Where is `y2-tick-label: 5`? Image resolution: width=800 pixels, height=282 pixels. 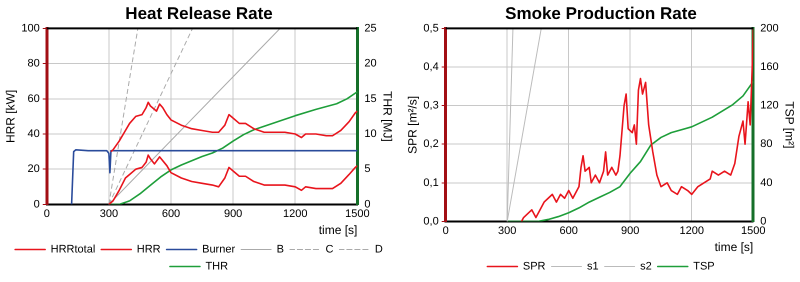
y2-tick-label: 5 is located at coordinates (367, 169).